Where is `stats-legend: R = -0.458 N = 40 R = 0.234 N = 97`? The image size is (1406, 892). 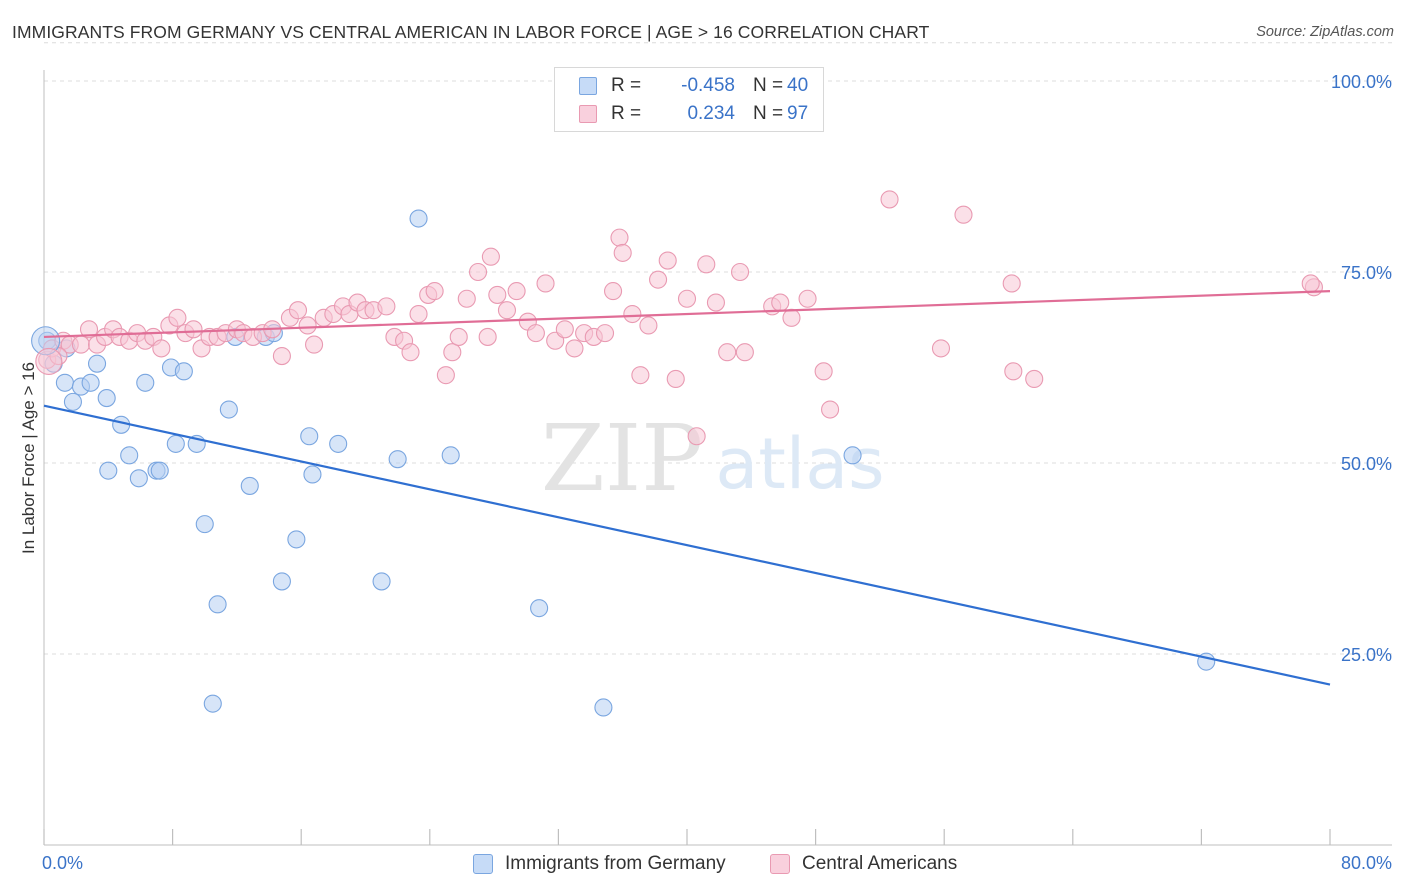
stats-legend: R = -0.458 N = 40 R = 0.234 N = 97 is located at coordinates (689, 99).